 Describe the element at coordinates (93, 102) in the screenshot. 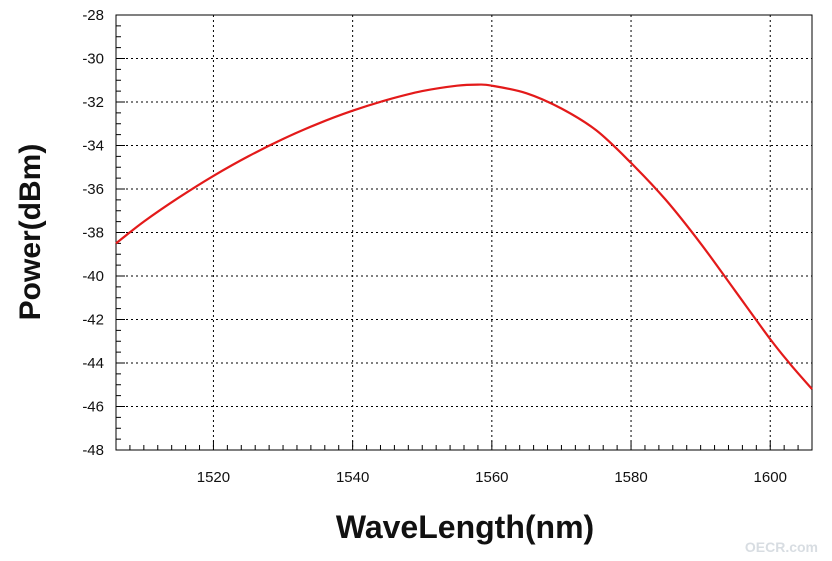

I see `y-tick-label: -32` at that location.